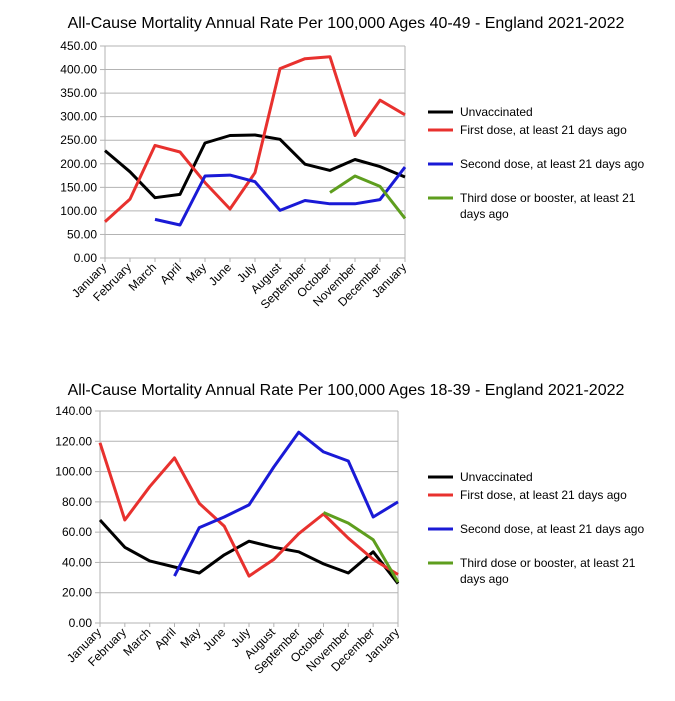 This screenshot has height=701, width=675. What do you see at coordinates (78, 140) in the screenshot?
I see `y-tick-label: 250.00` at bounding box center [78, 140].